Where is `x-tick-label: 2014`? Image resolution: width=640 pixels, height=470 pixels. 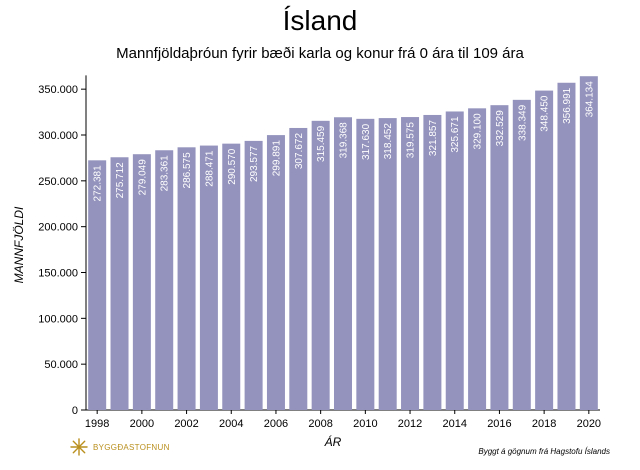
x-tick-label: 2014 is located at coordinates (454, 424).